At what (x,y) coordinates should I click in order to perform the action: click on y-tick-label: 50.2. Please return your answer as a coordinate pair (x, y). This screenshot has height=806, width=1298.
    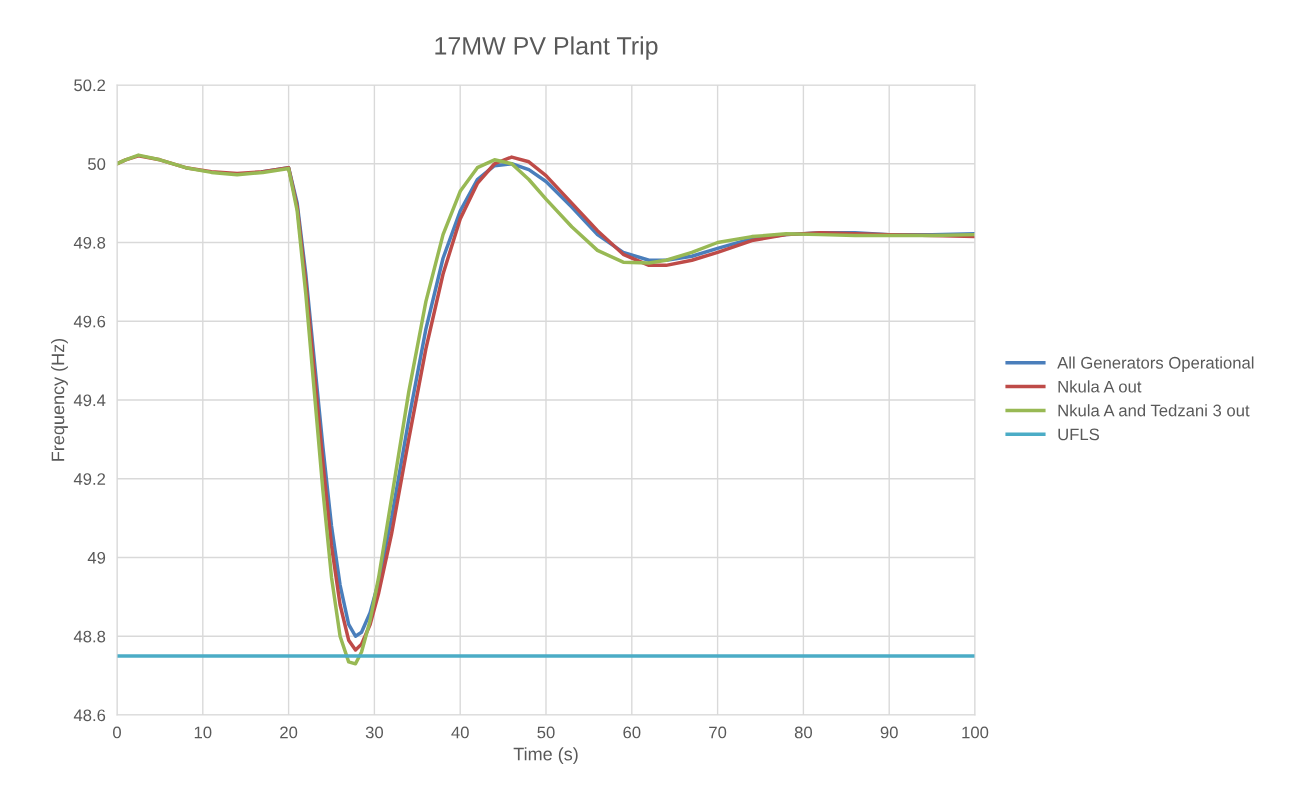
    Looking at the image, I should click on (90, 85).